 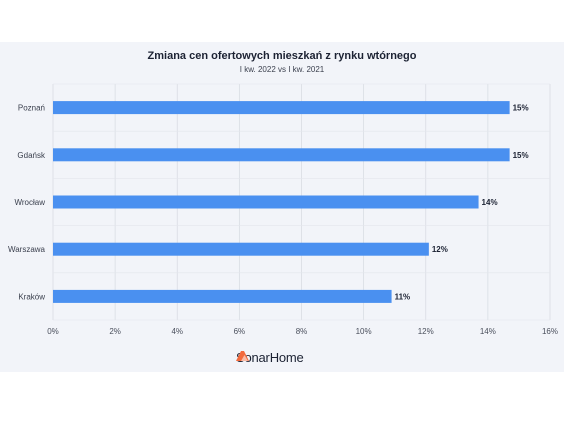 I want to click on x-tick-label: 14%, so click(x=488, y=331).